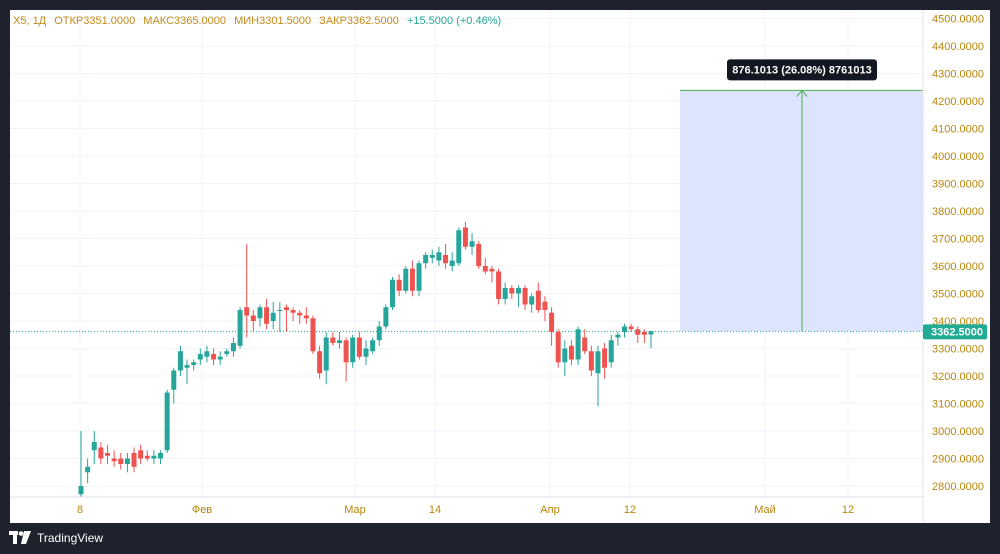 The width and height of the screenshot is (1000, 554). I want to click on open-value: 3351.0000, so click(109, 21).